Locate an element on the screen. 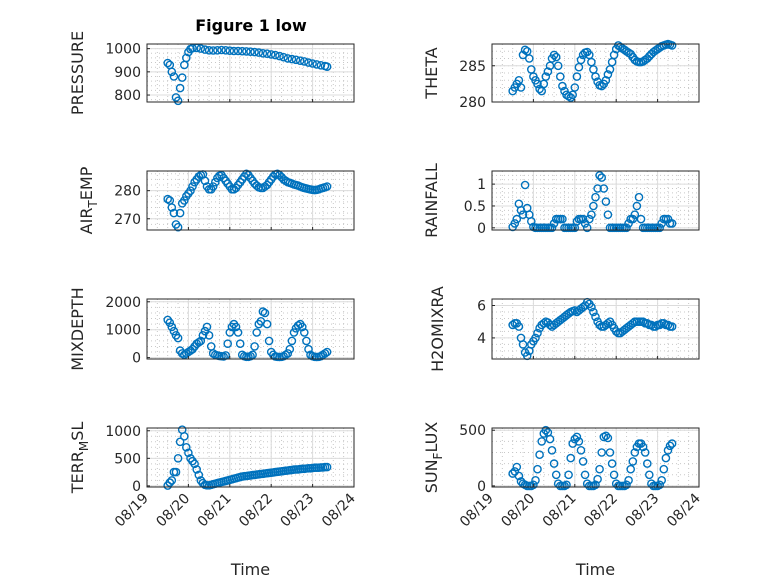 This screenshot has width=778, height=583. y-tick-label: 1000 is located at coordinates (123, 432).